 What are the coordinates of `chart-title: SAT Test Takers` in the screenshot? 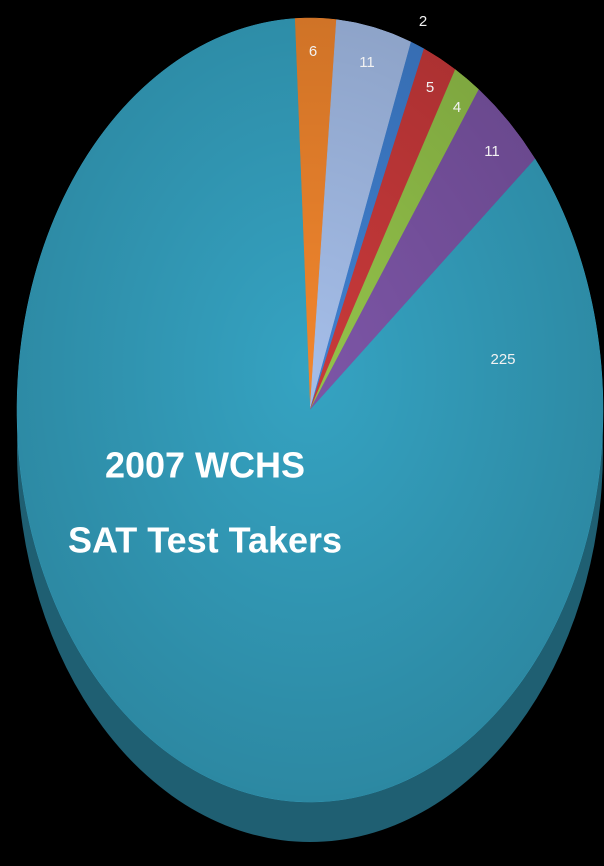 It's located at (205, 540).